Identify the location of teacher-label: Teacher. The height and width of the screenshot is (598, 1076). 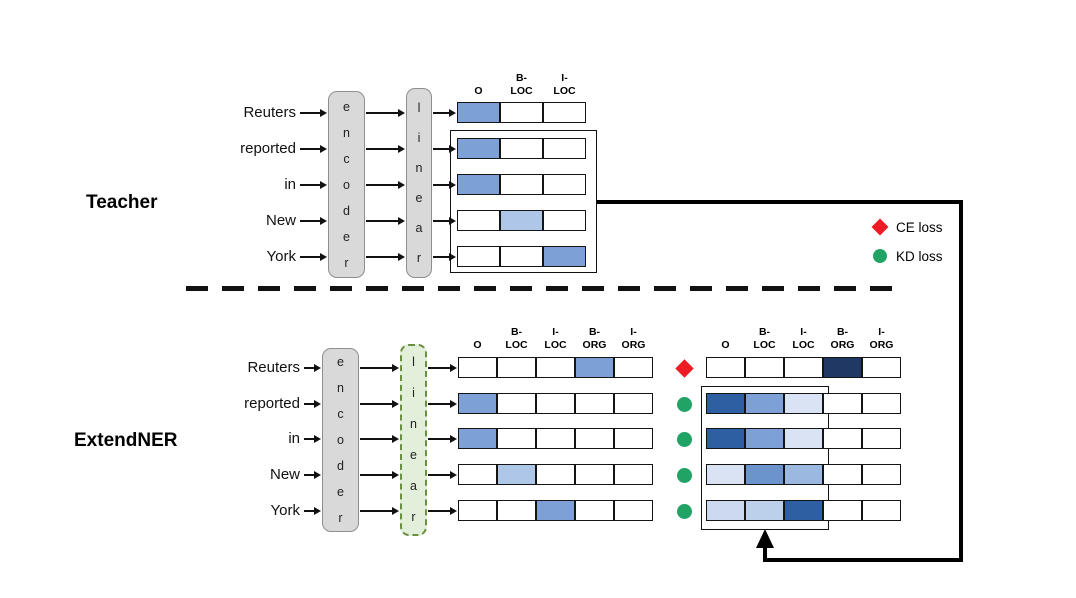
(122, 202).